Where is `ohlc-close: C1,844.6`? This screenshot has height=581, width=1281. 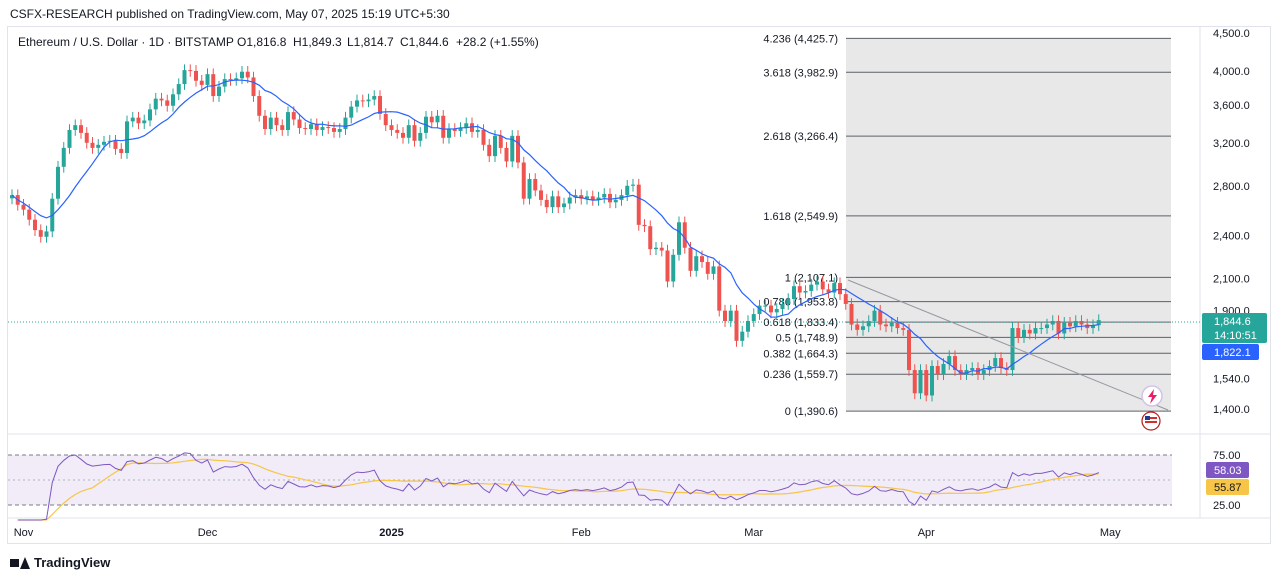 ohlc-close: C1,844.6 is located at coordinates (424, 42).